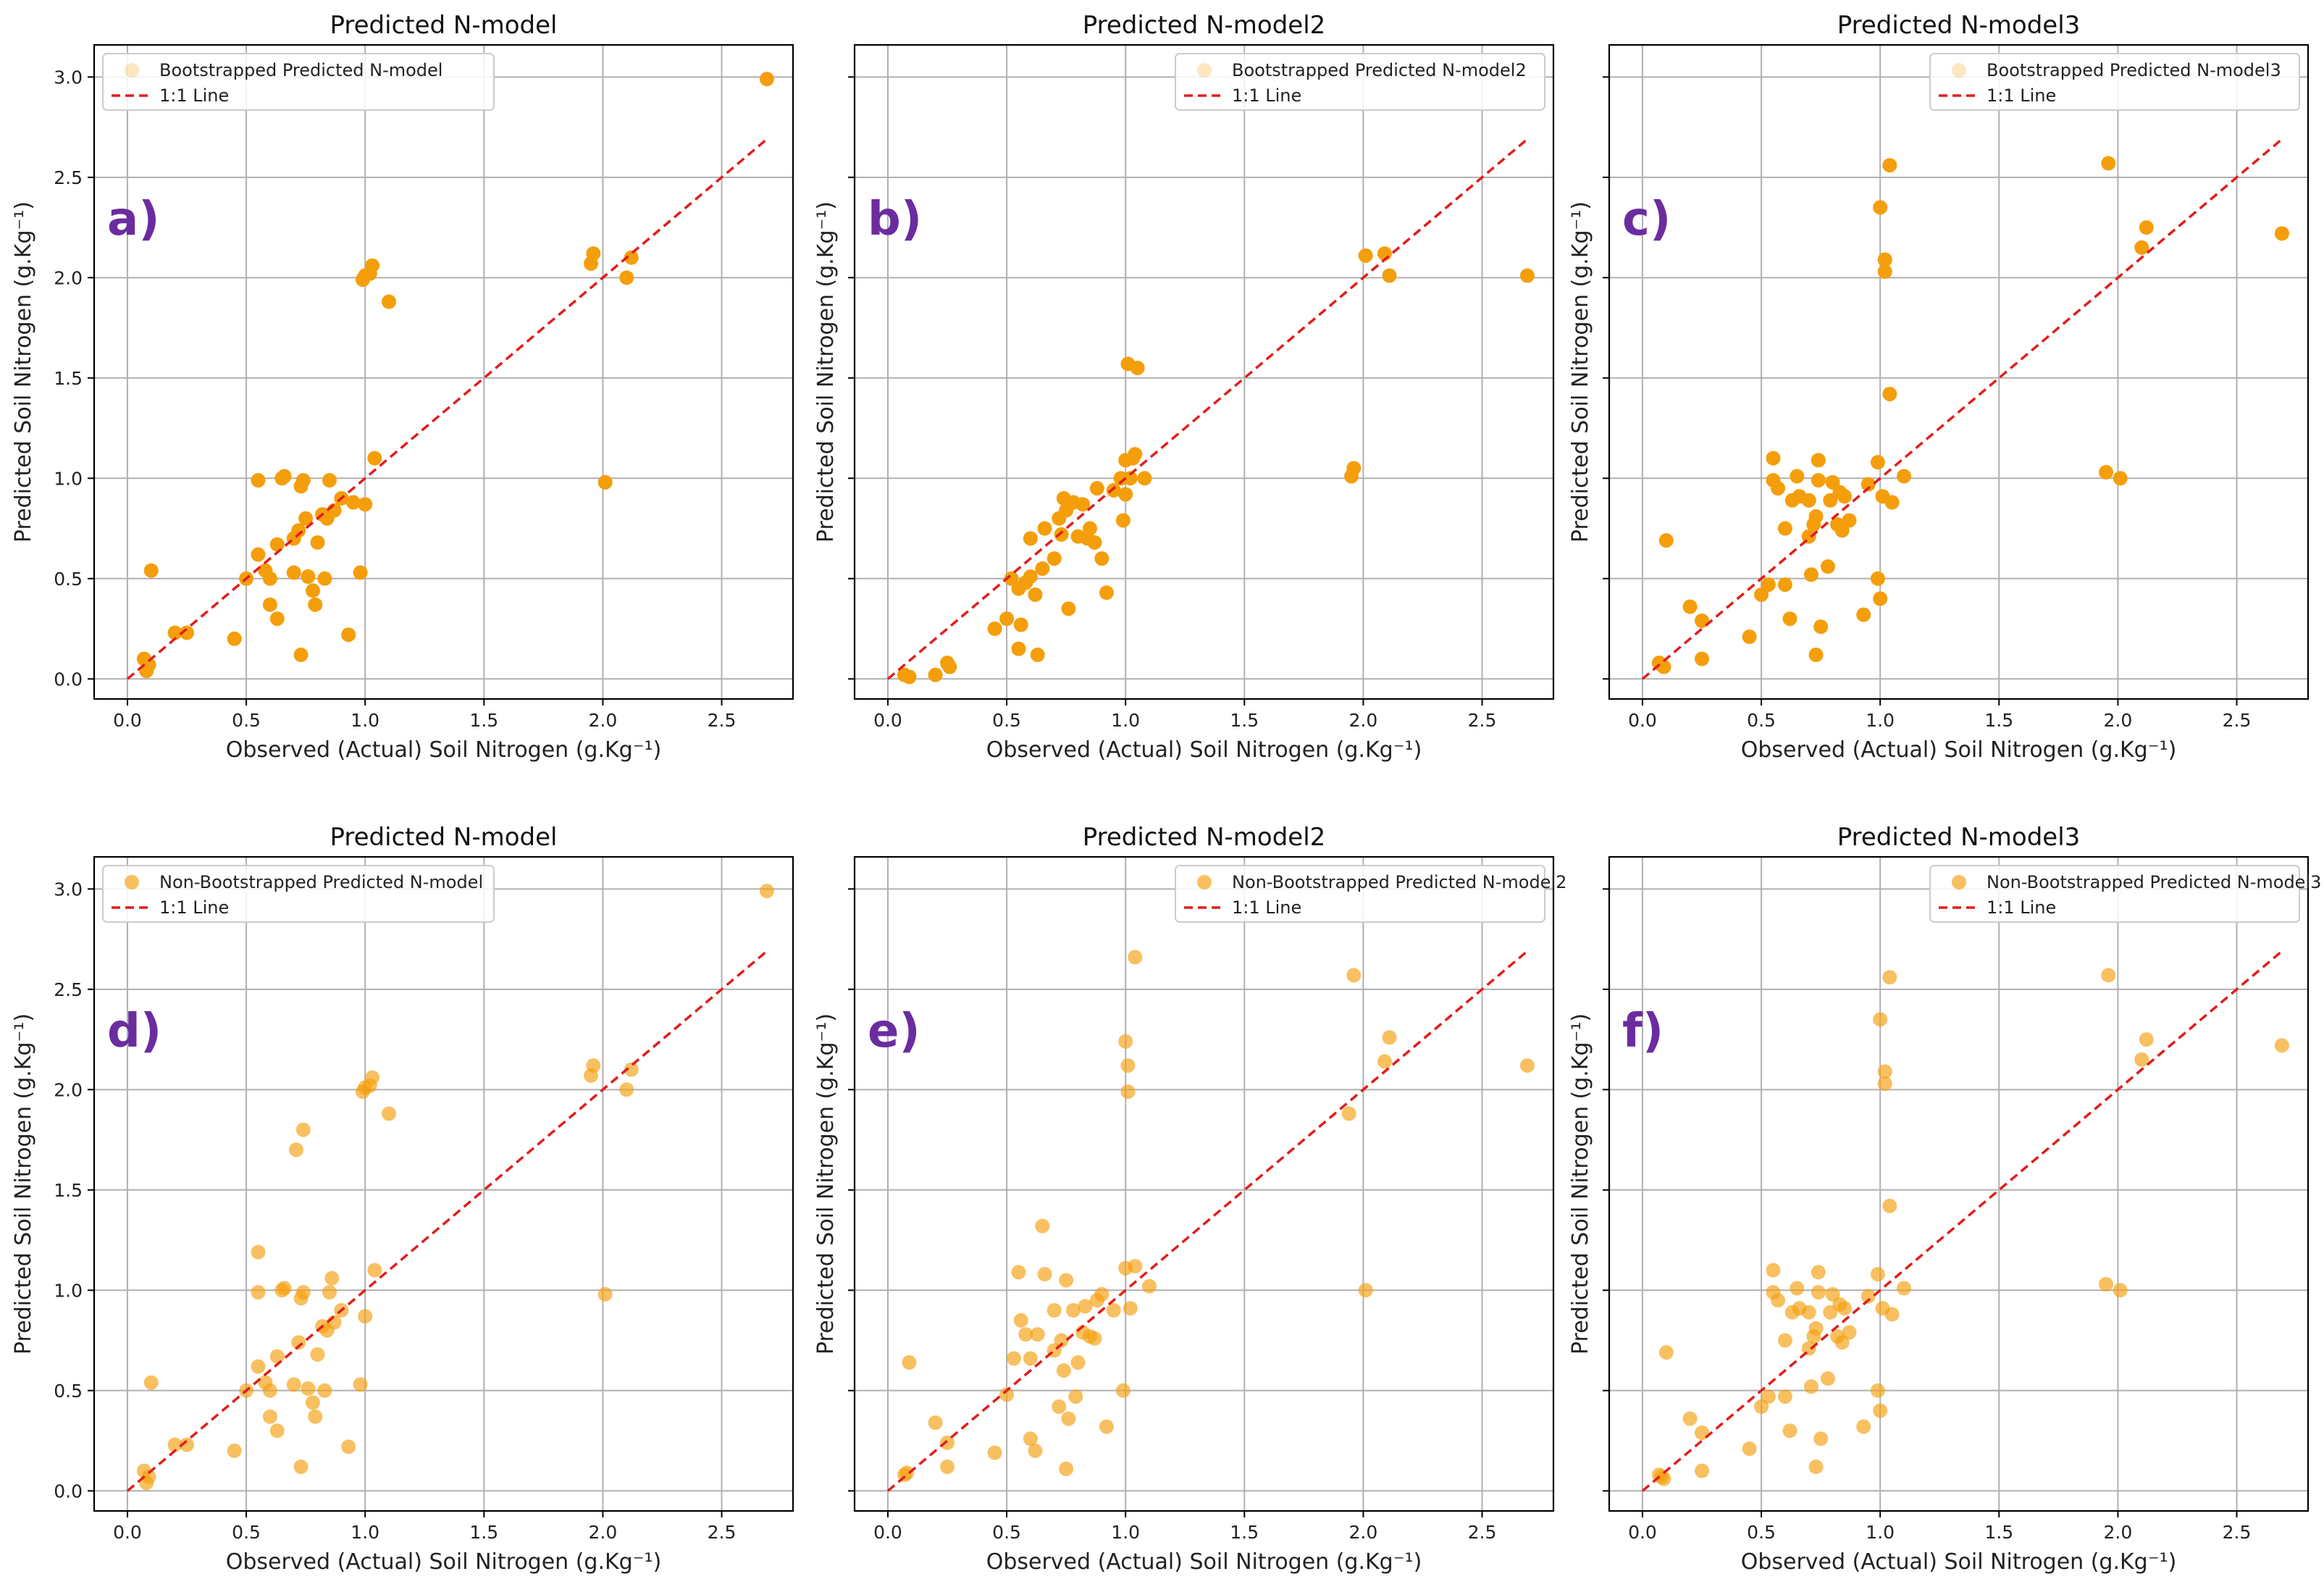 Image resolution: width=2324 pixels, height=1587 pixels. I want to click on x-tick-label: 0.0, so click(888, 1532).